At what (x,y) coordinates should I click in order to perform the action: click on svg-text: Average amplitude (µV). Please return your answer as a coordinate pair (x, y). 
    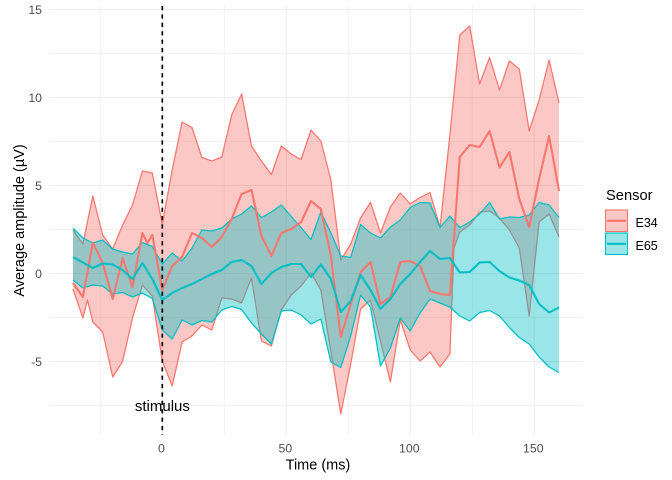
    Looking at the image, I should click on (20, 220).